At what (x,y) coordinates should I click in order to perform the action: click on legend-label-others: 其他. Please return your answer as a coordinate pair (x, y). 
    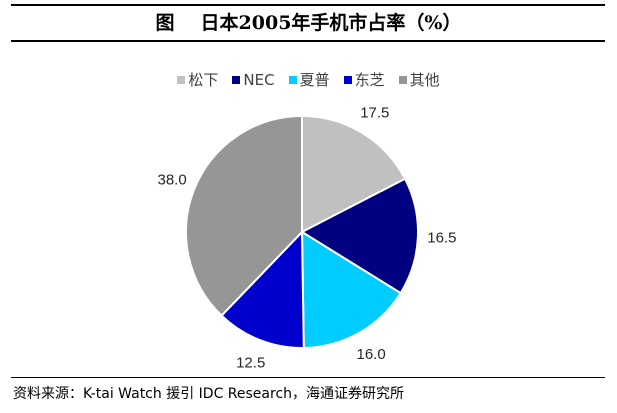
    Looking at the image, I should click on (424, 80).